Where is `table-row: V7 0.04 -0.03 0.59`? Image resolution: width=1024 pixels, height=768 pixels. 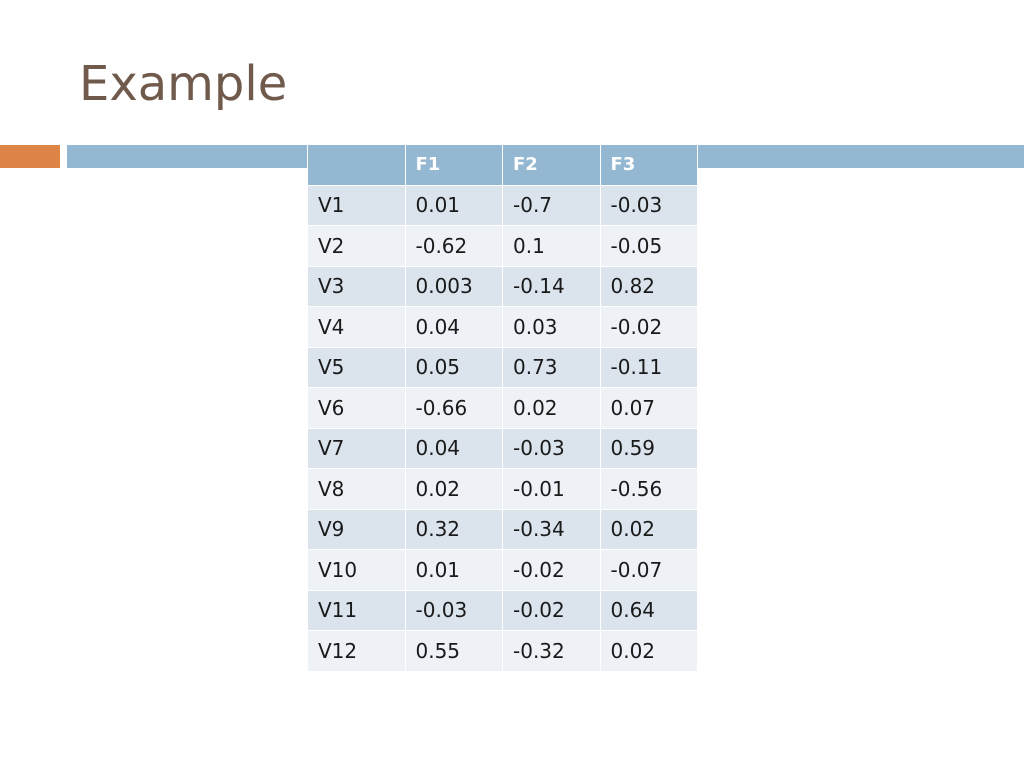 table-row: V7 0.04 -0.03 0.59 is located at coordinates (502, 448).